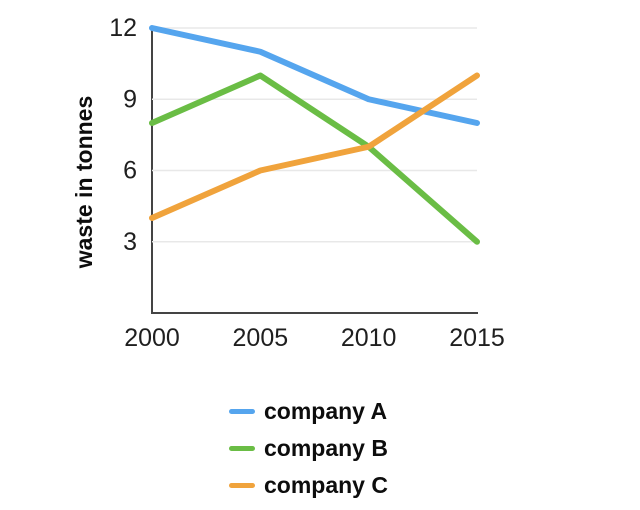  Describe the element at coordinates (130, 99) in the screenshot. I see `y-tick-label: 9` at that location.